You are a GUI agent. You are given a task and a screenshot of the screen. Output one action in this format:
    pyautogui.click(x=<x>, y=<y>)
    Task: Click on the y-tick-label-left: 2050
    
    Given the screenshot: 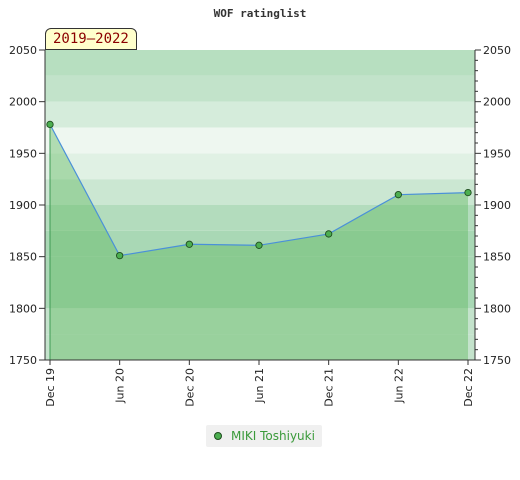 What is the action you would take?
    pyautogui.click(x=23, y=50)
    